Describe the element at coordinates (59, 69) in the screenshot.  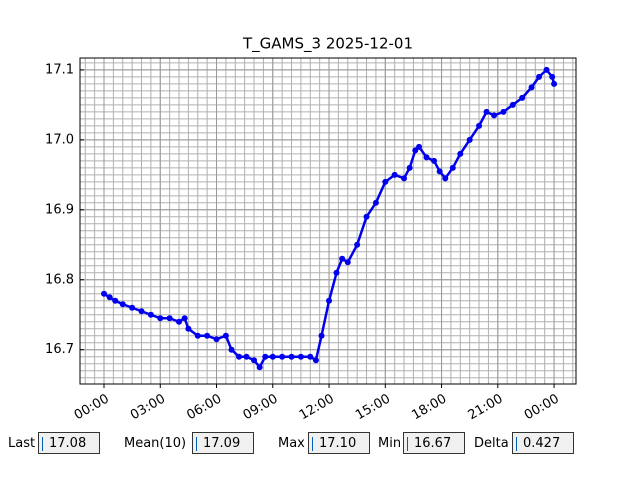
I see `y-tick-label: 17.1` at that location.